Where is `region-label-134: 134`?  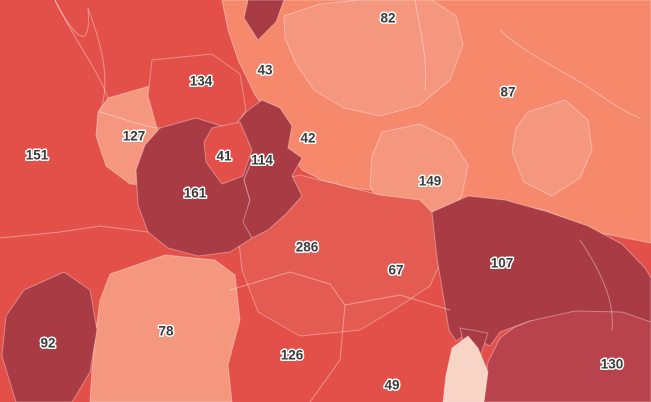 region-label-134: 134 is located at coordinates (201, 81).